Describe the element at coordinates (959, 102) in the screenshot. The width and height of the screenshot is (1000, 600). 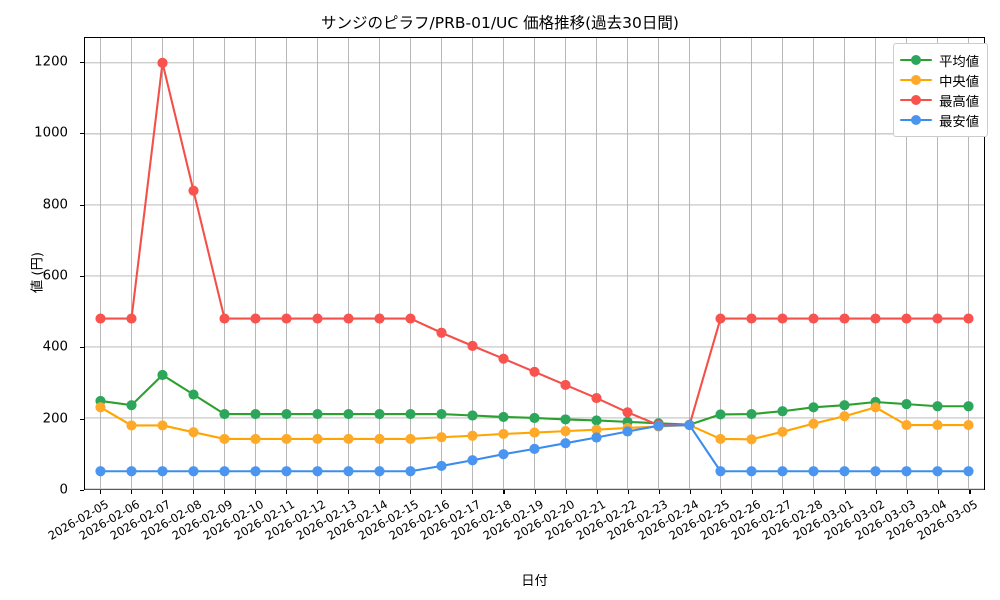
I see `legend-item-label: 最高値` at that location.